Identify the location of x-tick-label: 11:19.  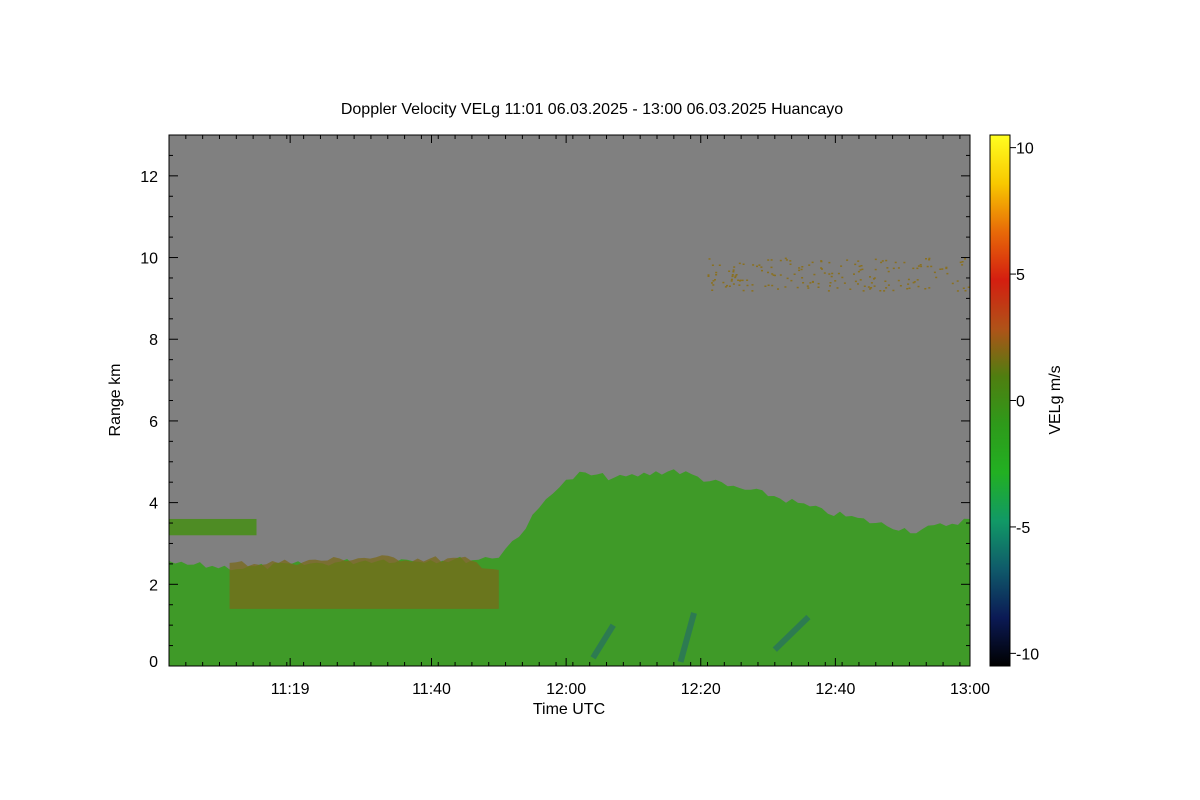
(290, 689).